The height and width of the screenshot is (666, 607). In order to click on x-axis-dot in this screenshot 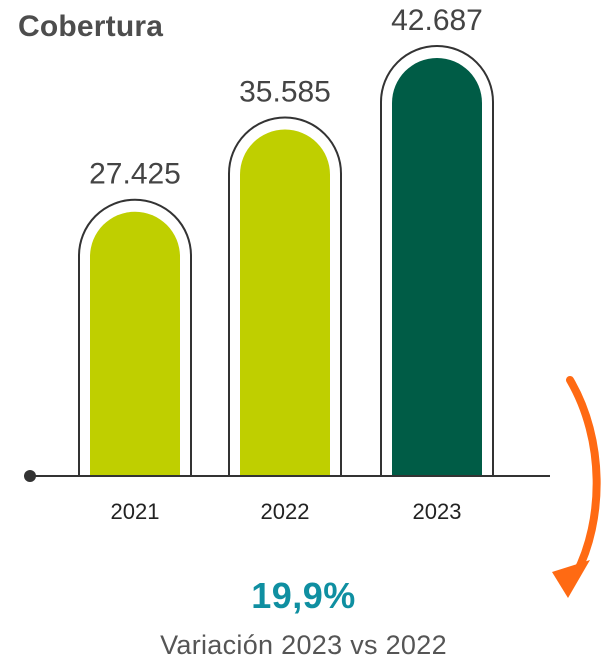, I will do `click(30, 476)`.